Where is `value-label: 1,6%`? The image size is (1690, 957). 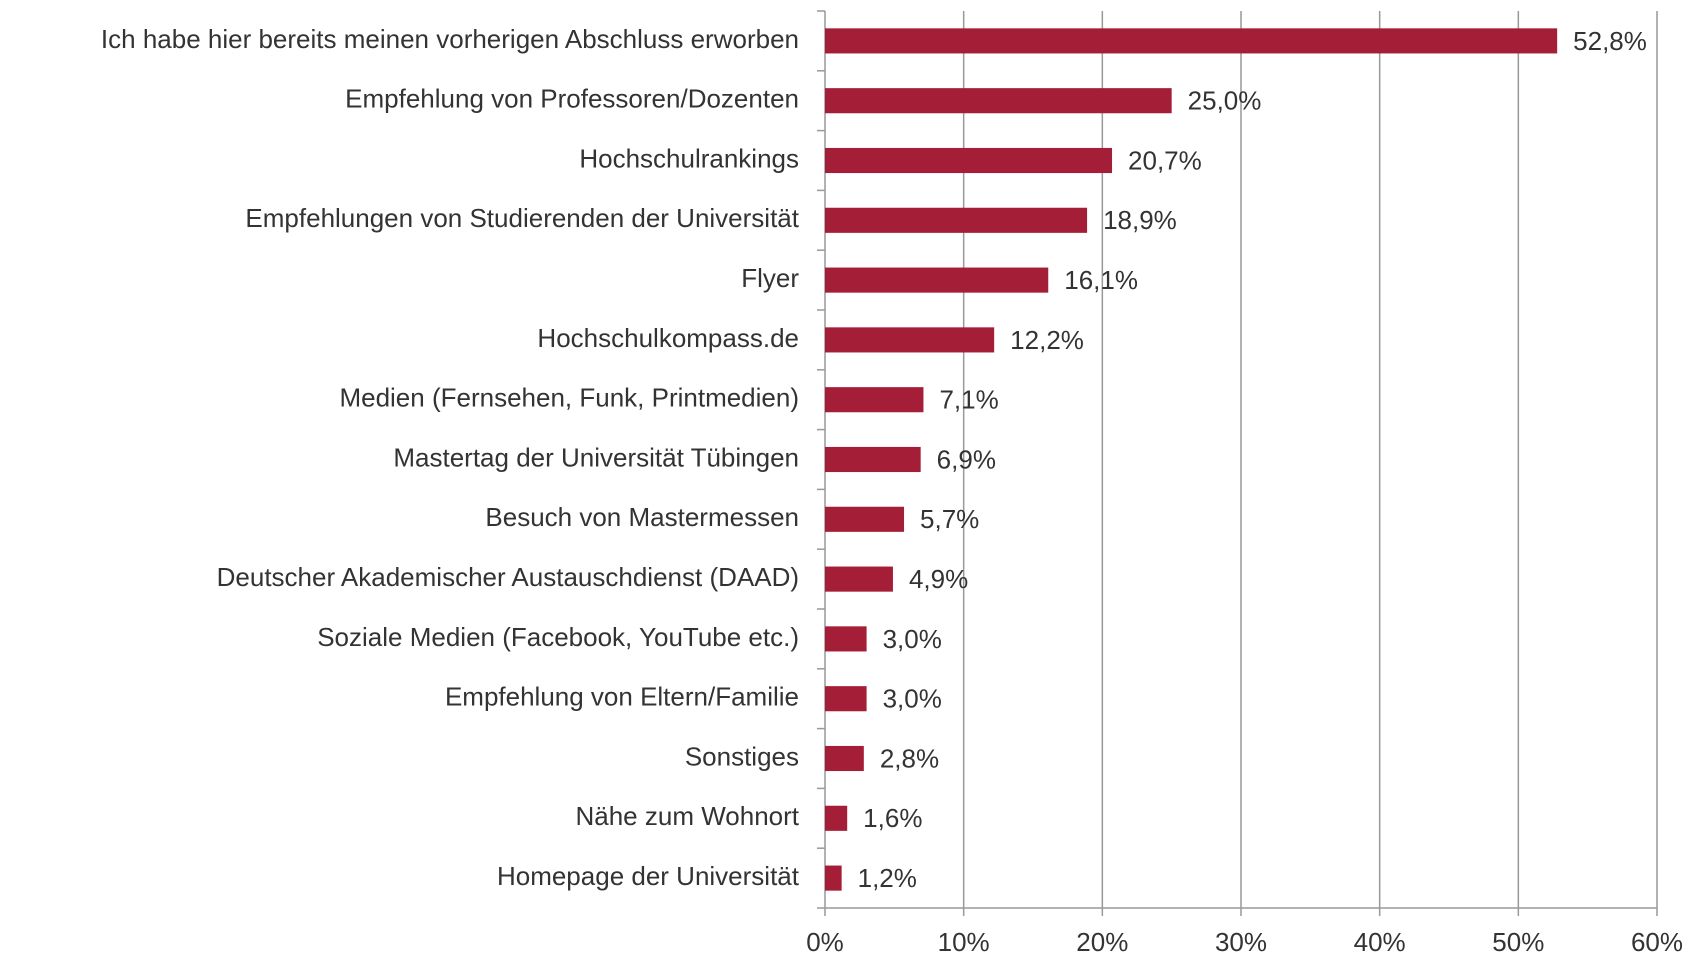
value-label: 1,6% is located at coordinates (892, 818).